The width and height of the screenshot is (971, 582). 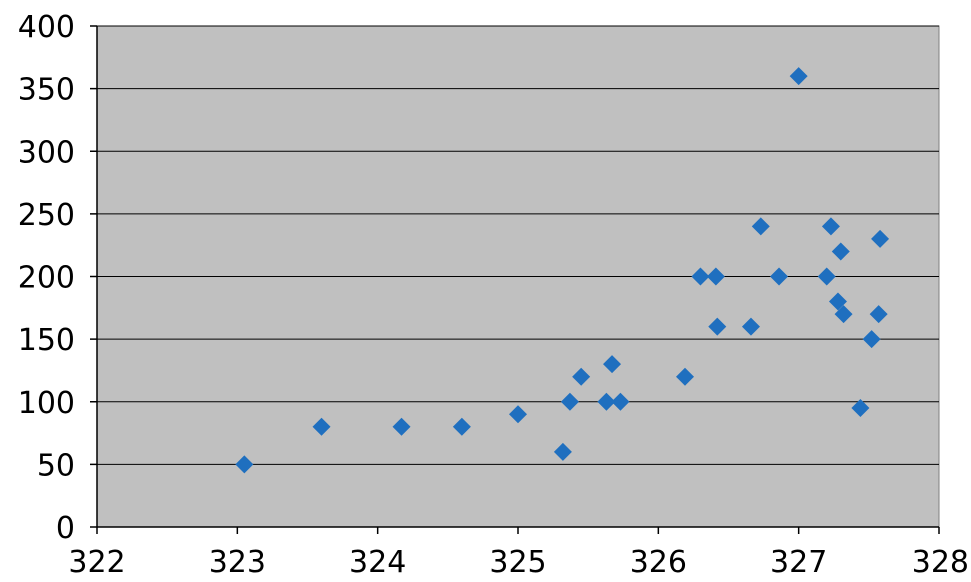 What do you see at coordinates (65, 528) in the screenshot?
I see `y-tick-label: 0` at bounding box center [65, 528].